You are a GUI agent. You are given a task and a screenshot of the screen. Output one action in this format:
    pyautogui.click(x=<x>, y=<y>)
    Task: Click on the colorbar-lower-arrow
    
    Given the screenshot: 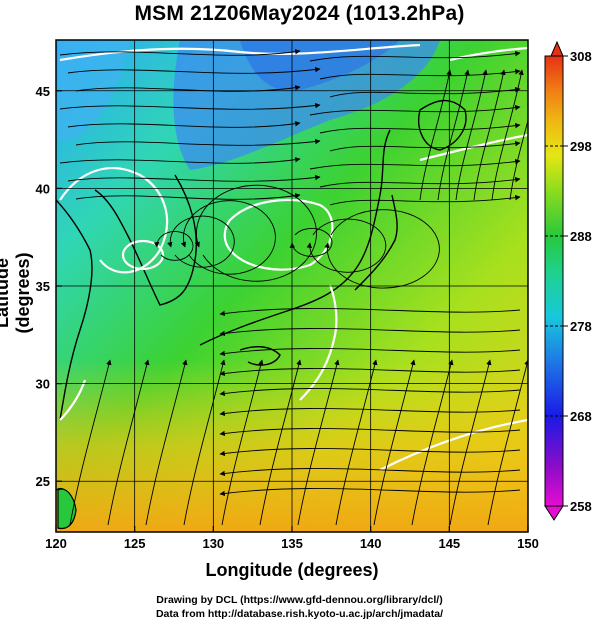 What is the action you would take?
    pyautogui.click(x=554, y=513)
    